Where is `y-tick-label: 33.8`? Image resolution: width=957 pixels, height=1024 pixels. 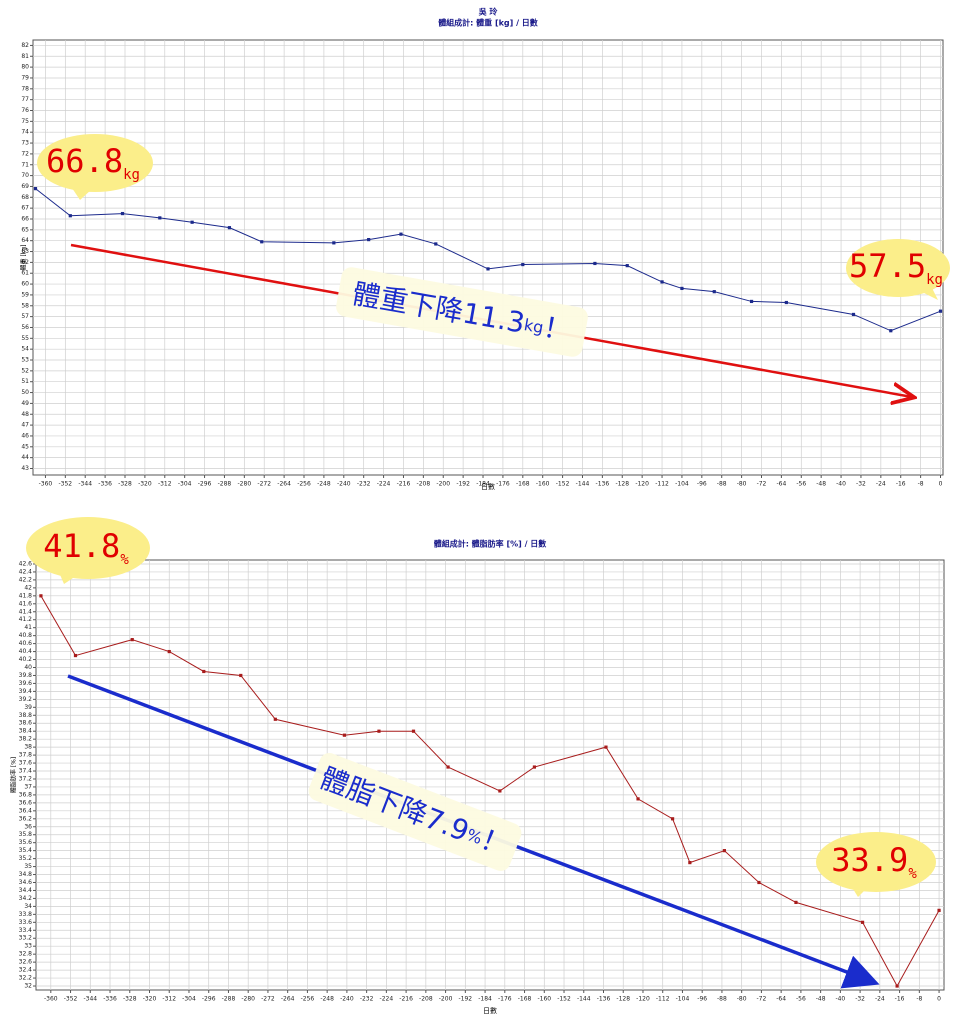
y-tick-label: 33.8 is located at coordinates (26, 914).